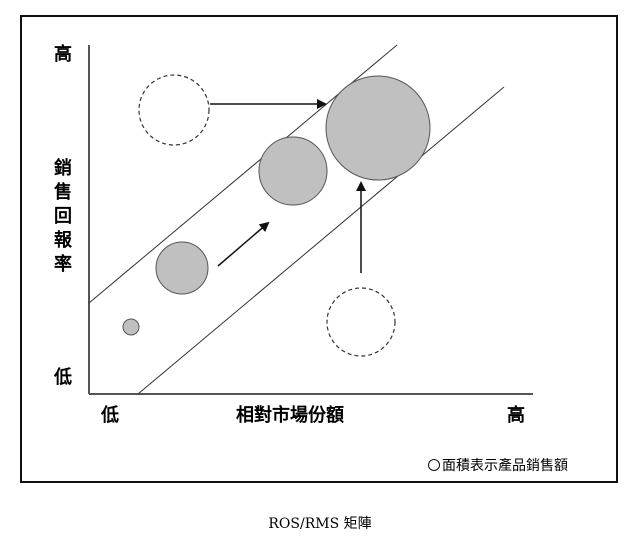 The image size is (640, 539). What do you see at coordinates (378, 128) in the screenshot?
I see `product-circle-large` at bounding box center [378, 128].